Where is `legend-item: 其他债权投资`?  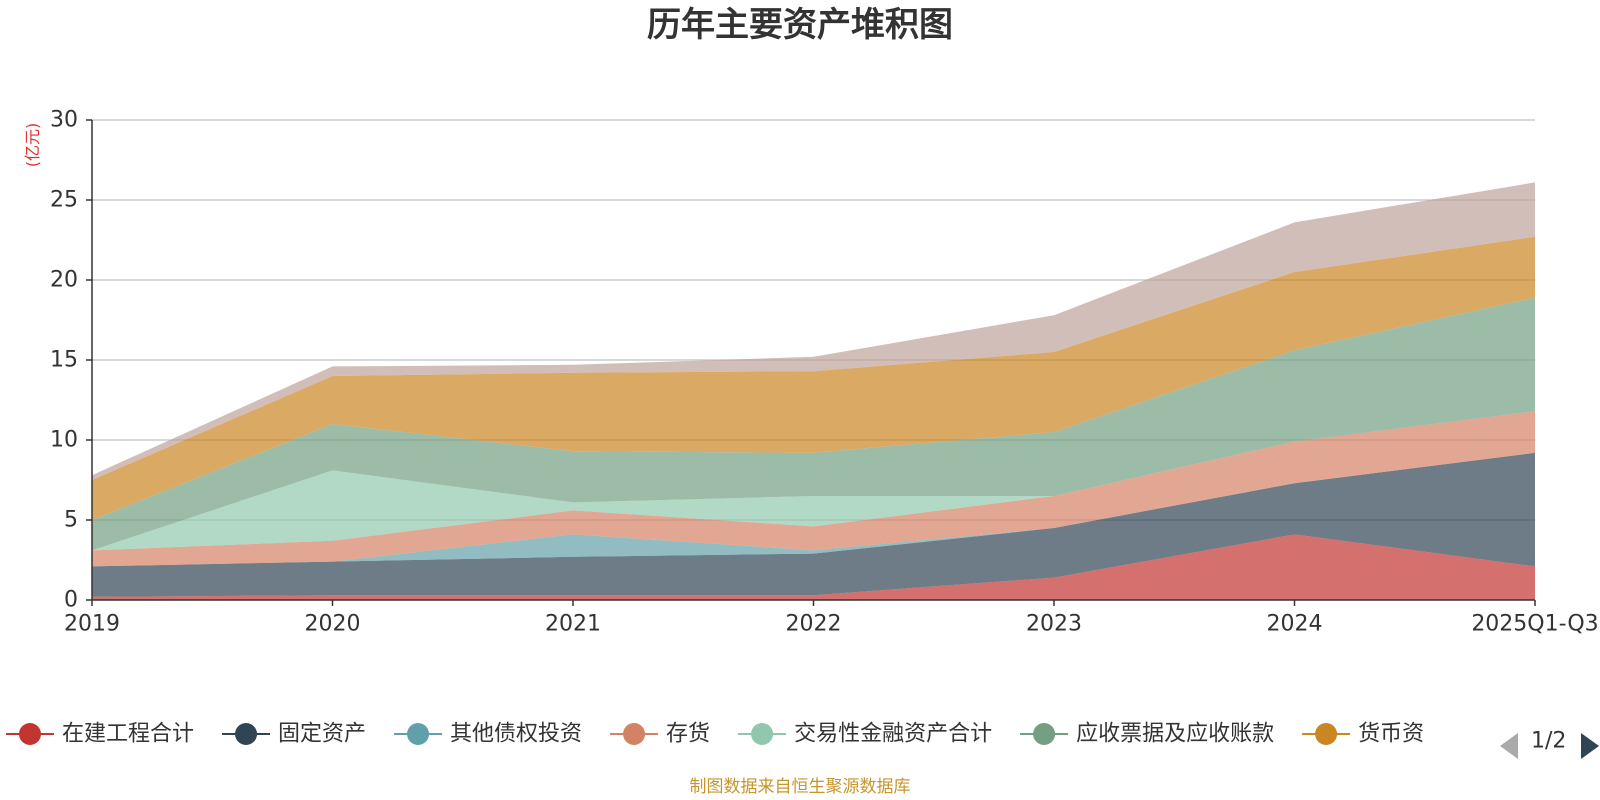
legend-item: 其他债权投资 is located at coordinates (488, 734).